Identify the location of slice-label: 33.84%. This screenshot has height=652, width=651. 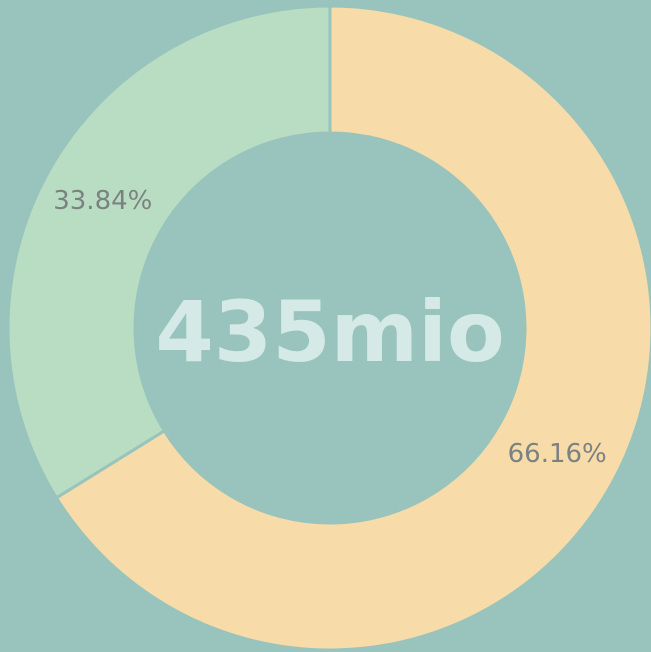
(102, 201).